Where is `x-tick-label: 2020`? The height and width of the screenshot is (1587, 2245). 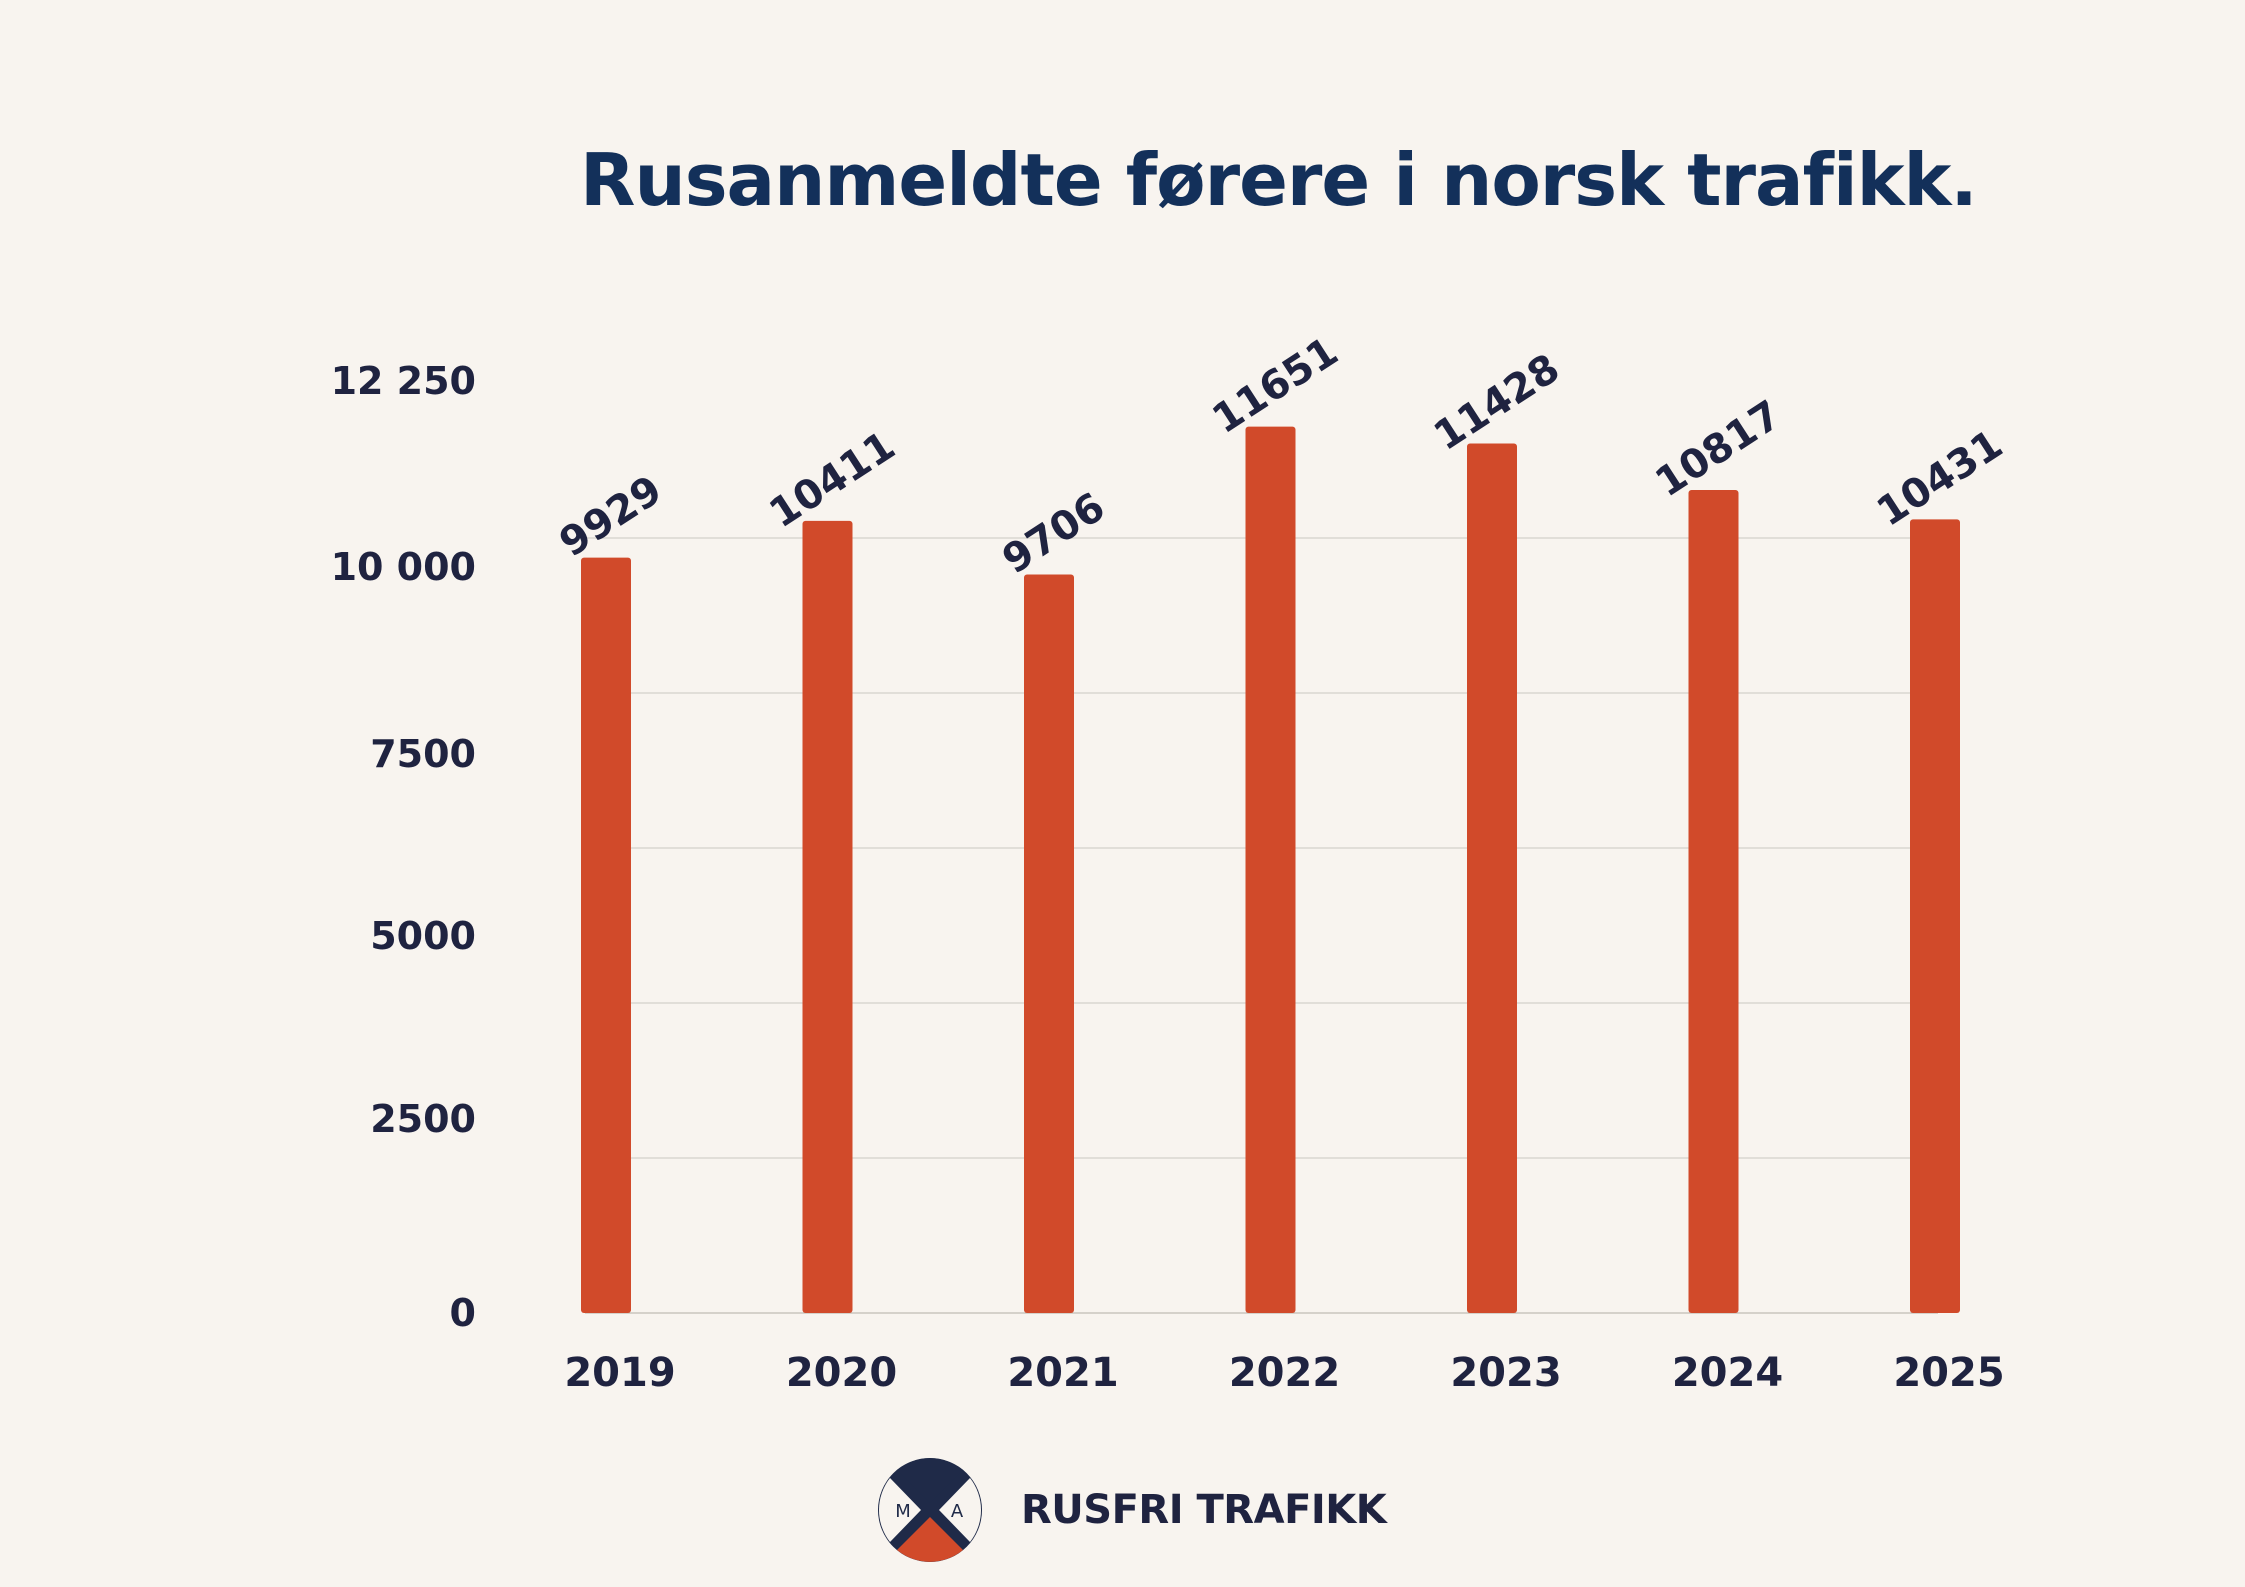 x-tick-label: 2020 is located at coordinates (841, 1373).